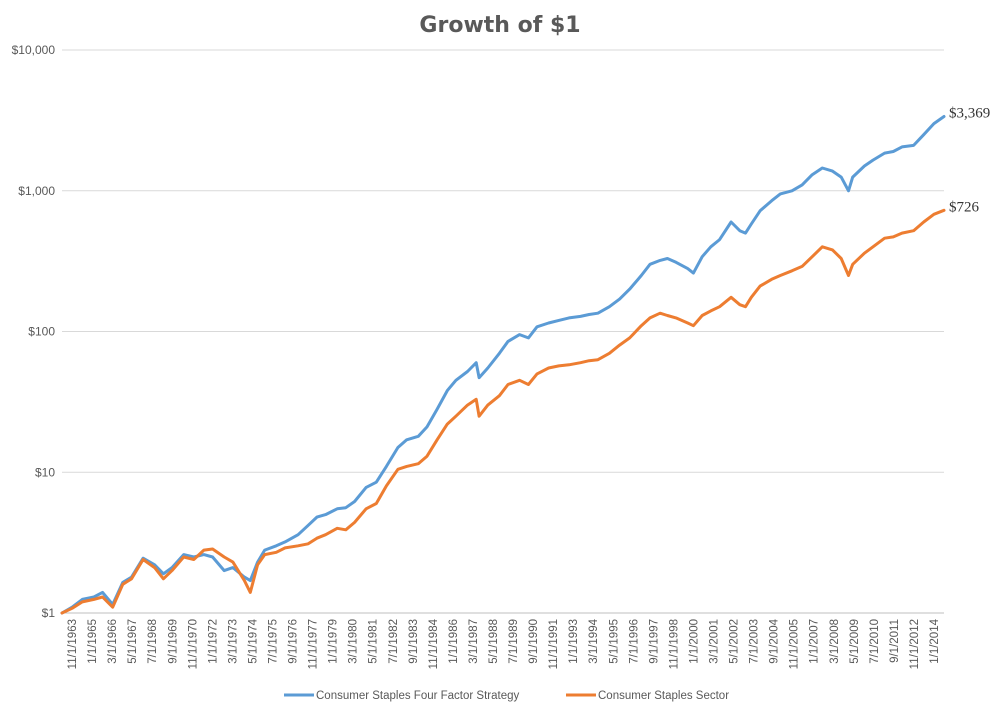 The image size is (1000, 711). I want to click on y-tick-label: $1,000, so click(36, 191).